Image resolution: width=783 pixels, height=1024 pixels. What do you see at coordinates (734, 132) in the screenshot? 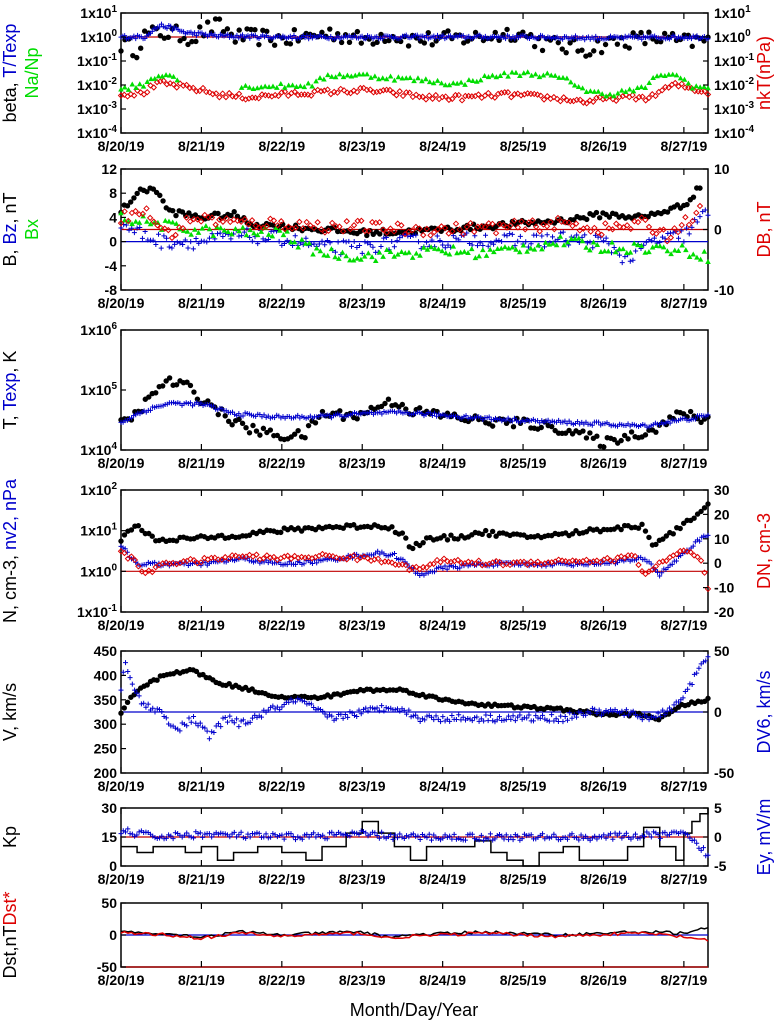
I see `right-tick-label: 1x10⁻⁴` at bounding box center [734, 132].